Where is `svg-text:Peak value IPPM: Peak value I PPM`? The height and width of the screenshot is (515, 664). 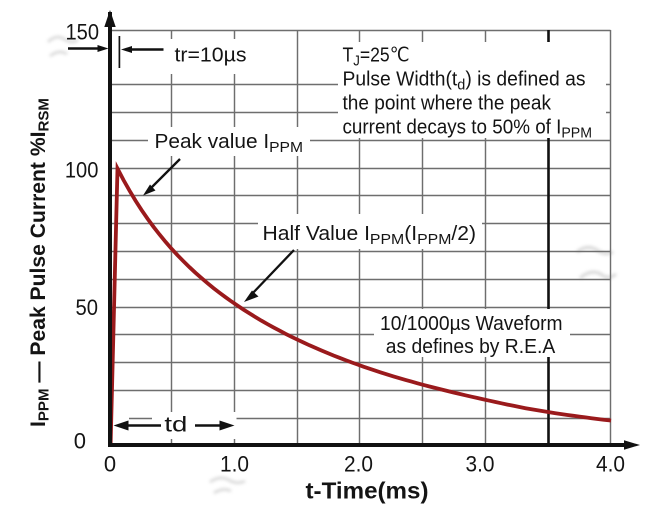
svg-text:Peak value IPPM: Peak value I PPM is located at coordinates (229, 143).